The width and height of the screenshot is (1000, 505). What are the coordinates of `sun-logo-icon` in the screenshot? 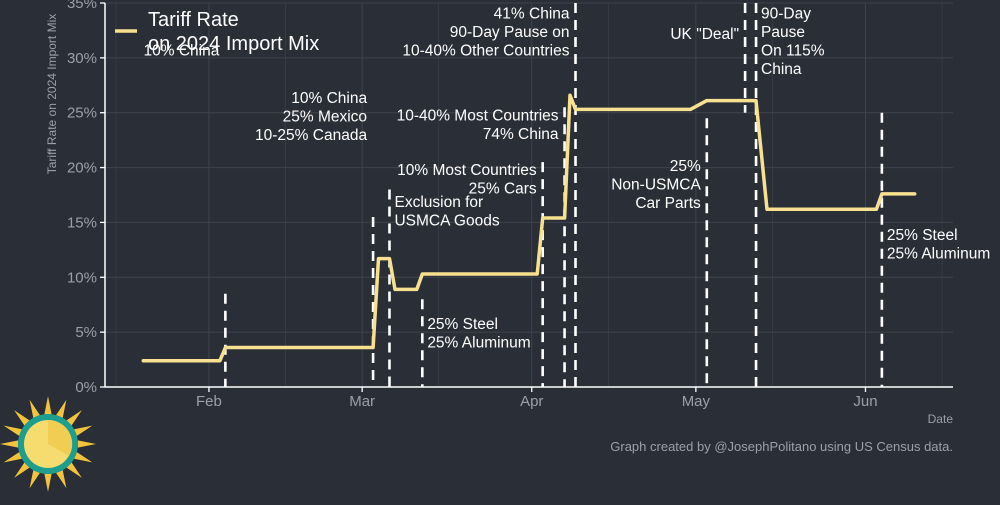 It's located at (48, 444).